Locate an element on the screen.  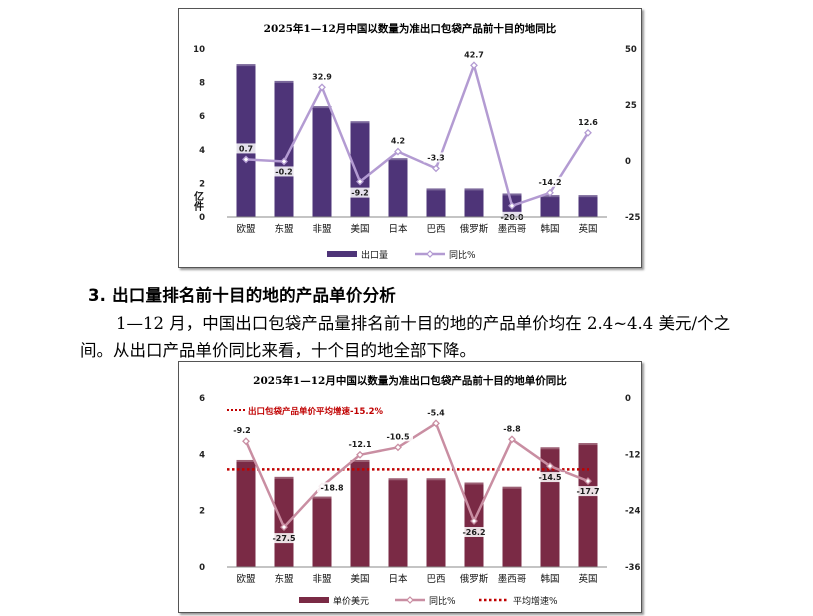
chart2-left-tick: 6 is located at coordinates (202, 399).